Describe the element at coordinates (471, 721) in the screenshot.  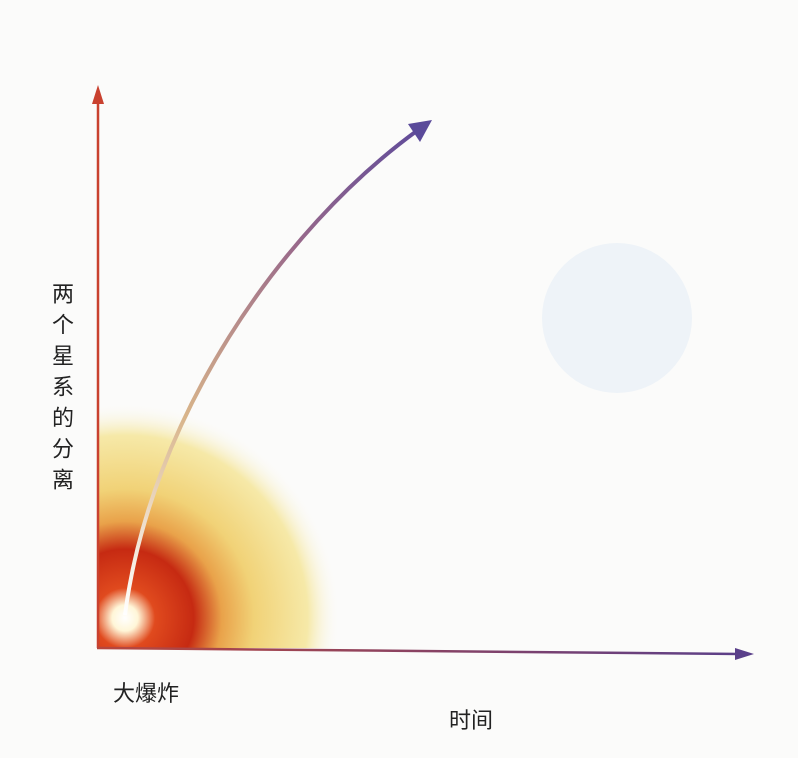
I see `x-axis-label: 时间` at that location.